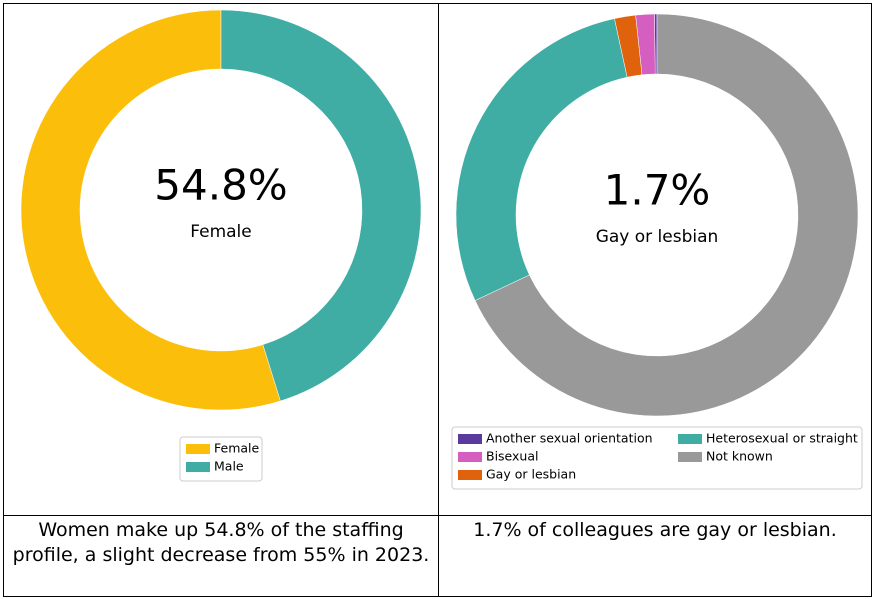 The image size is (875, 599). Describe the element at coordinates (220, 185) in the screenshot. I see `center-value: 54.8%` at that location.